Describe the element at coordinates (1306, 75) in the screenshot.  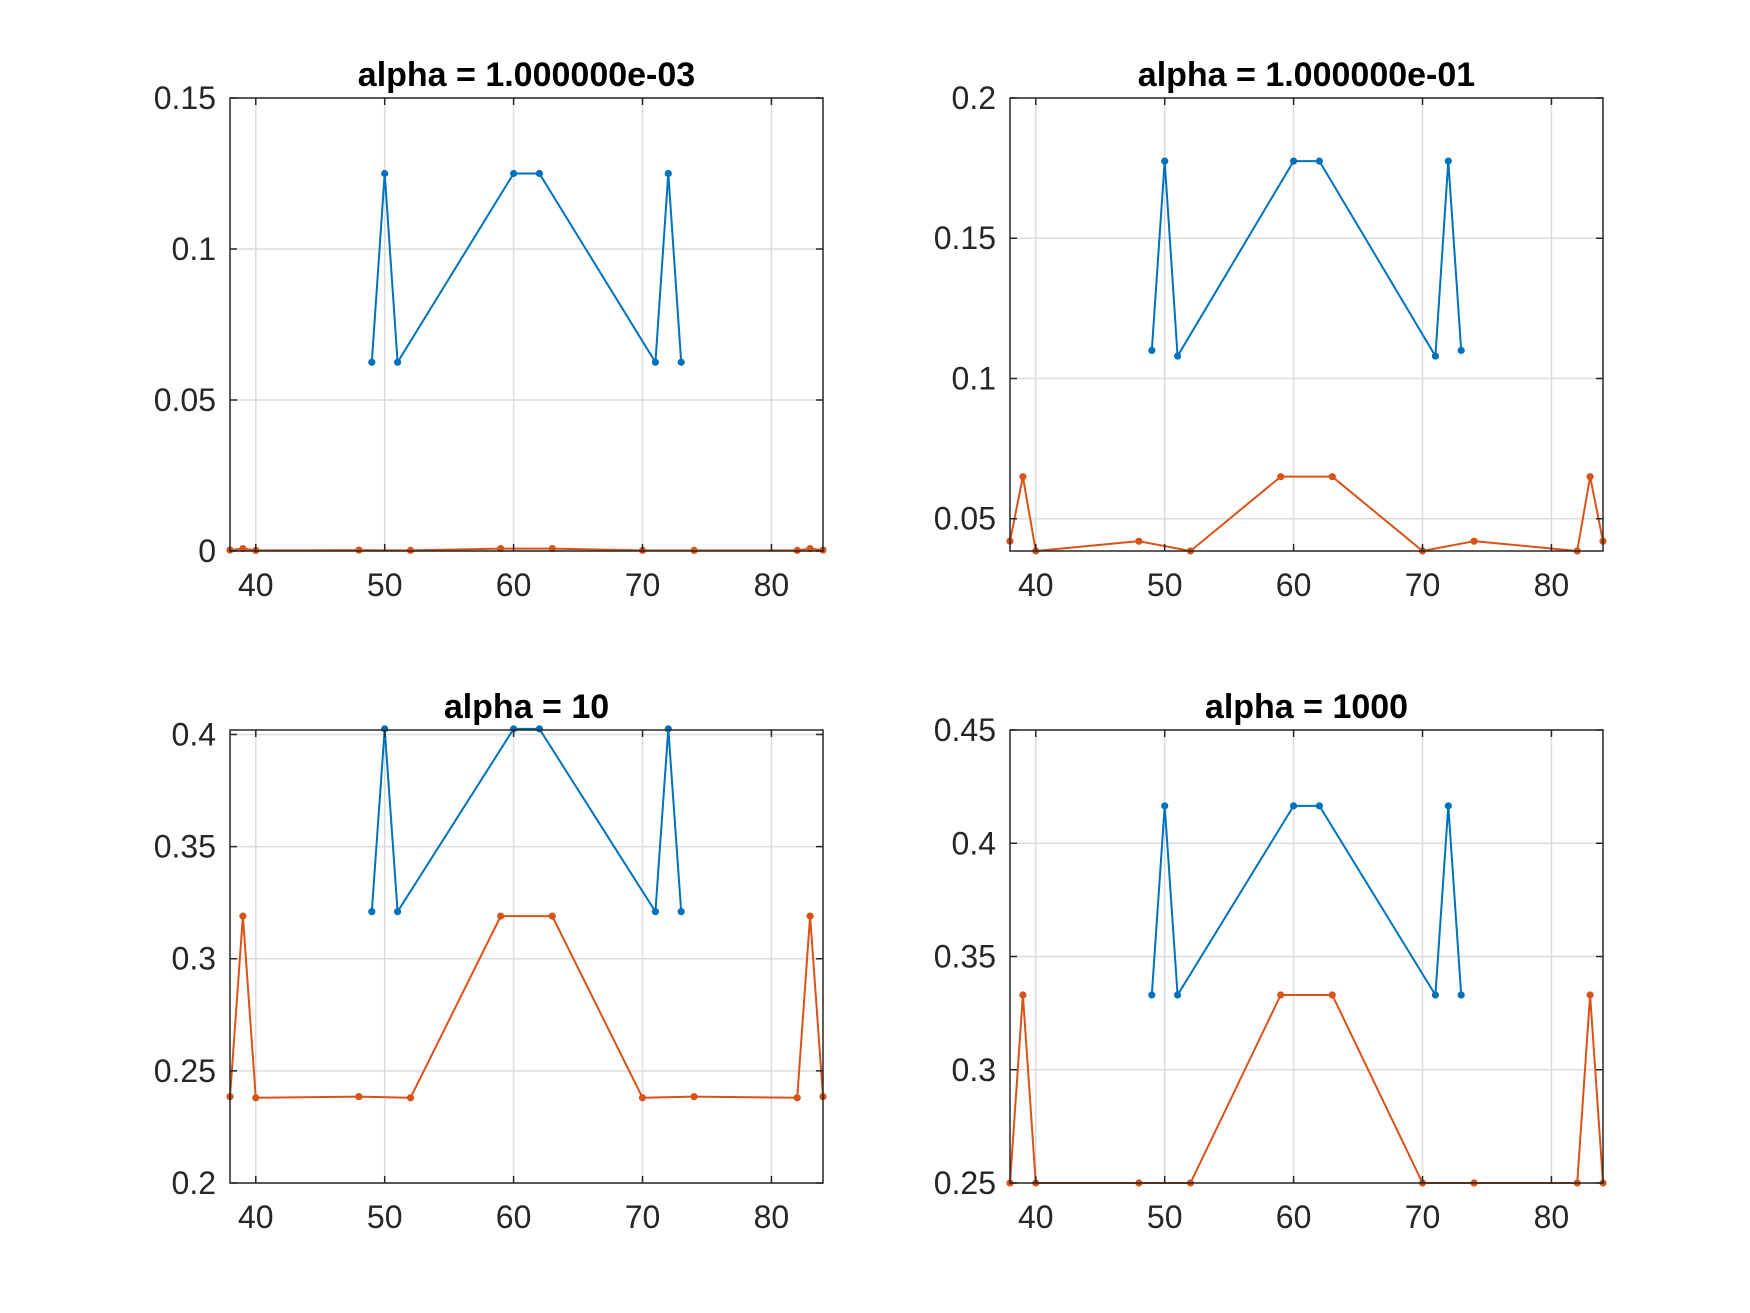
I see `subplot-title: alpha = 1.000000e-01` at that location.